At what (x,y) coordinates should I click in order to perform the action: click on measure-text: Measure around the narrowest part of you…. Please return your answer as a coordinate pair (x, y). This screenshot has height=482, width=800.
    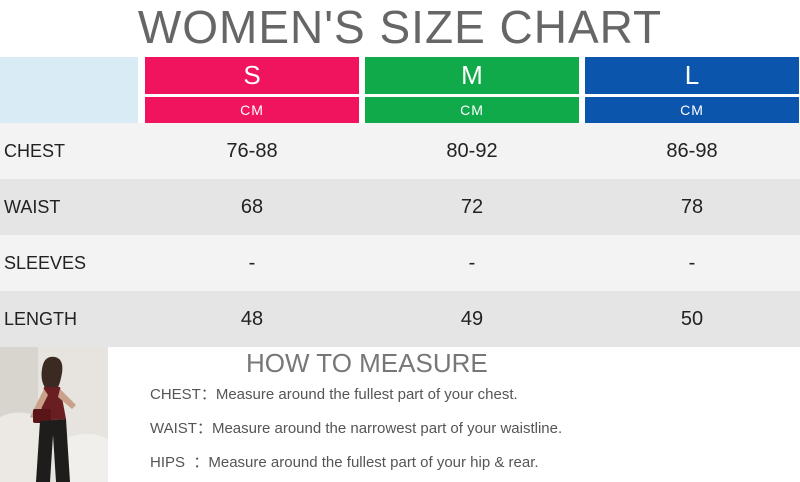
    Looking at the image, I should click on (387, 428).